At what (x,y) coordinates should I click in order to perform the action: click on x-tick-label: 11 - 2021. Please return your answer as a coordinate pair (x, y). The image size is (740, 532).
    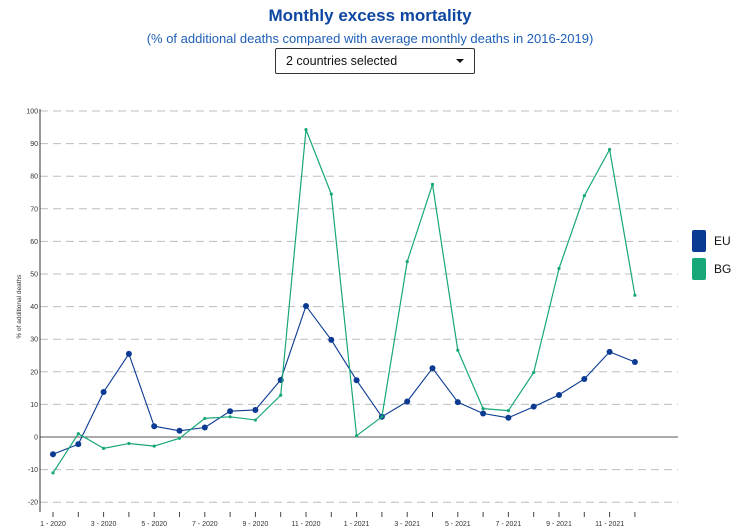
    Looking at the image, I should click on (609, 524).